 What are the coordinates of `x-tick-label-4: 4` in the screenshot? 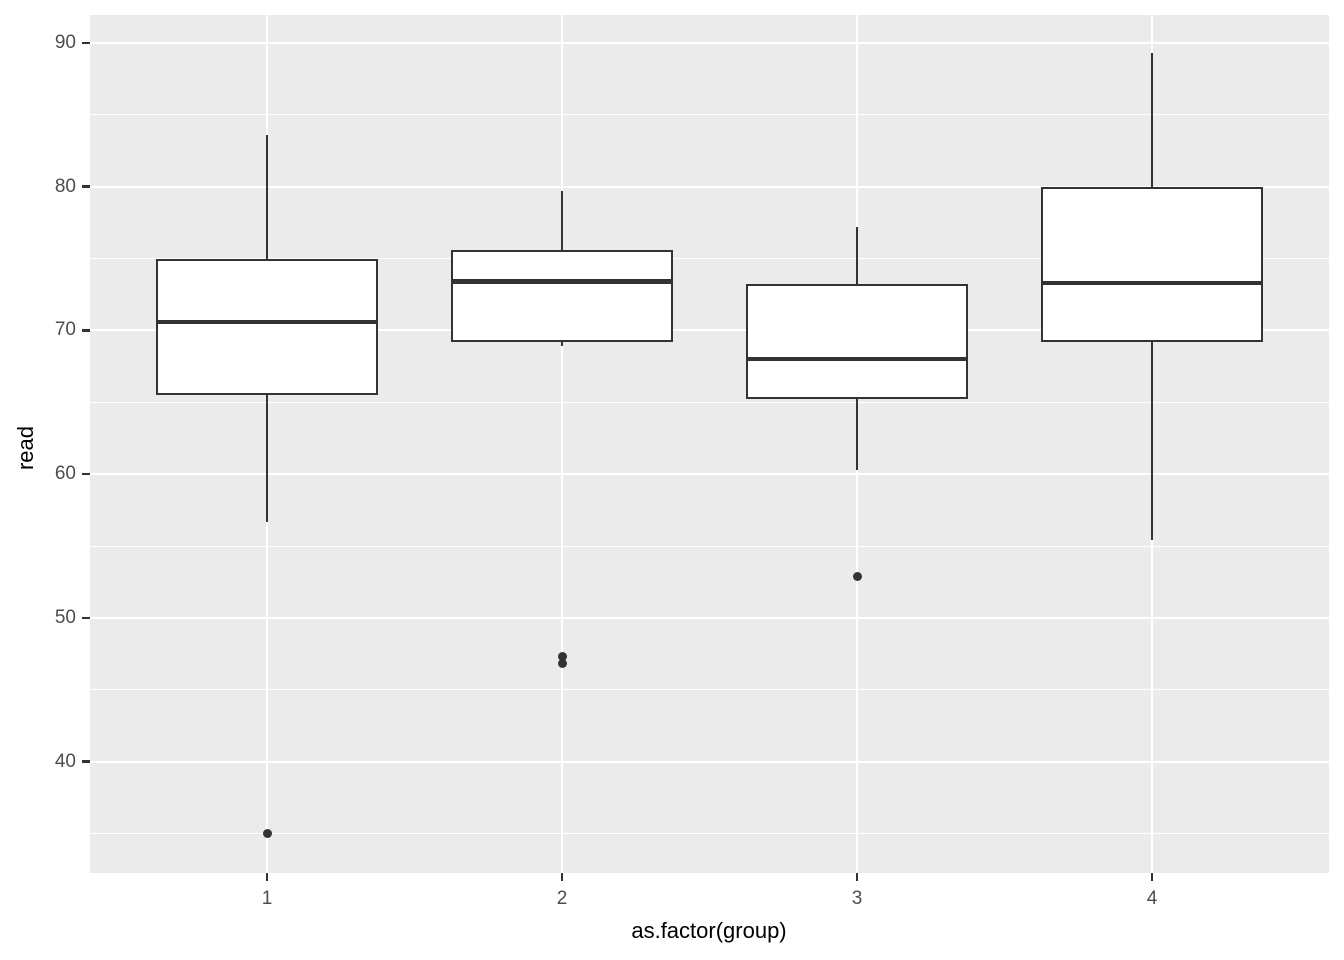 It's located at (1152, 898).